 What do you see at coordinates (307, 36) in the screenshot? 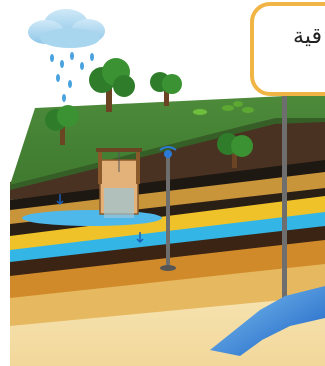
I see `callout-label: قية` at bounding box center [307, 36].